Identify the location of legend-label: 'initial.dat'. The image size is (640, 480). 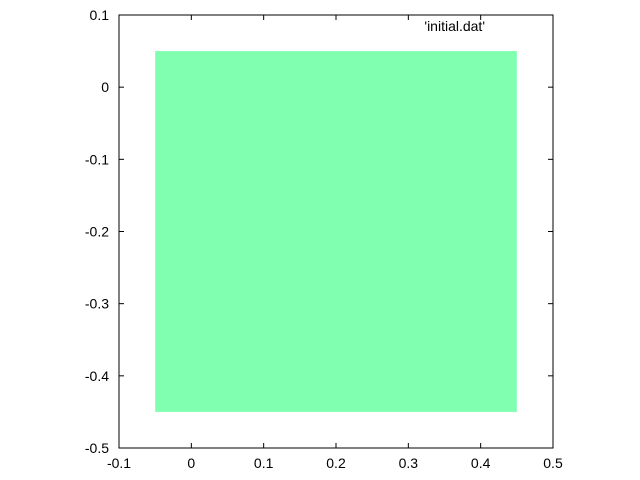
(454, 26).